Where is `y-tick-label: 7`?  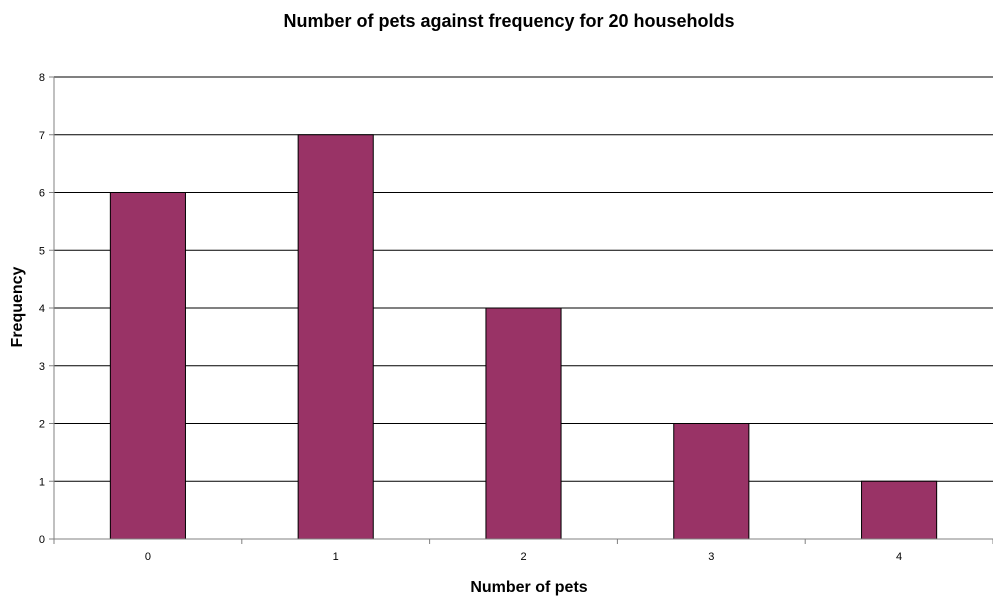
y-tick-label: 7 is located at coordinates (42, 136).